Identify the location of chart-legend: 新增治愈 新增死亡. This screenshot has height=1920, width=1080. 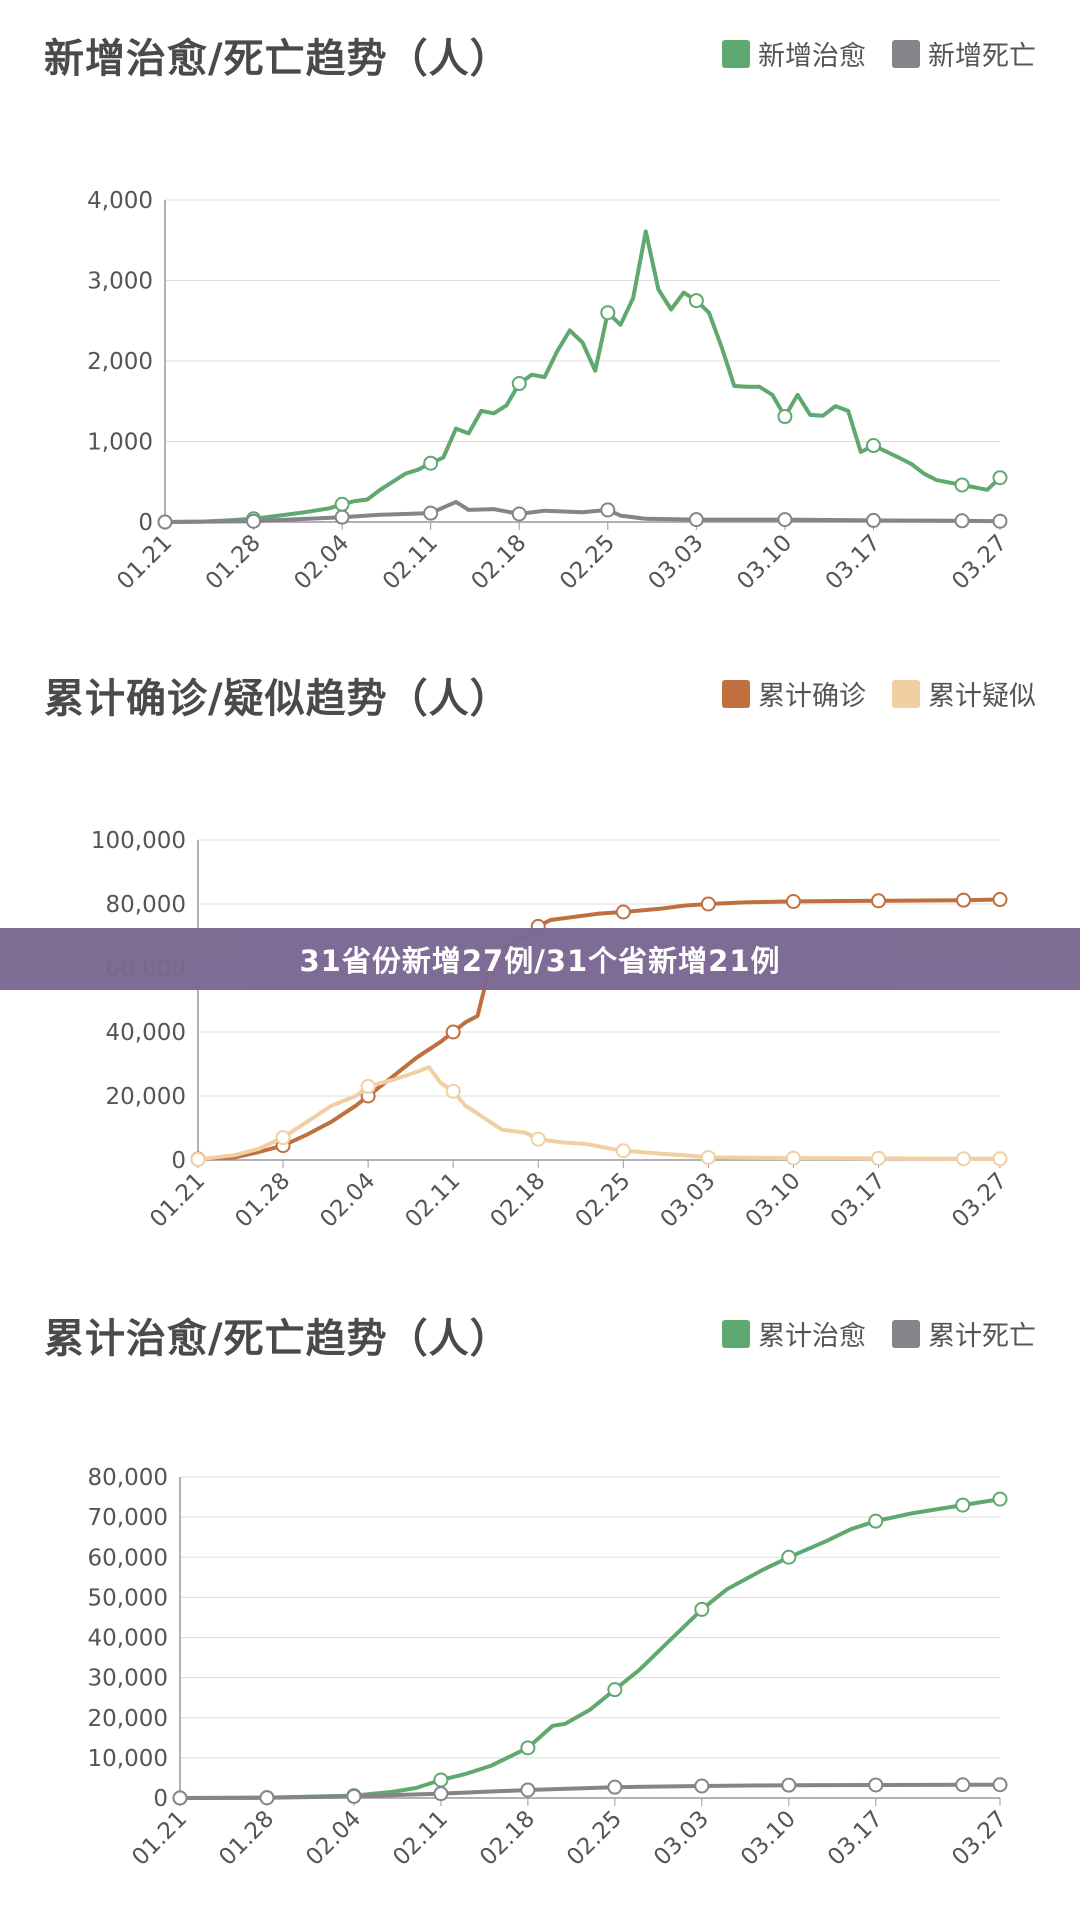
(879, 53).